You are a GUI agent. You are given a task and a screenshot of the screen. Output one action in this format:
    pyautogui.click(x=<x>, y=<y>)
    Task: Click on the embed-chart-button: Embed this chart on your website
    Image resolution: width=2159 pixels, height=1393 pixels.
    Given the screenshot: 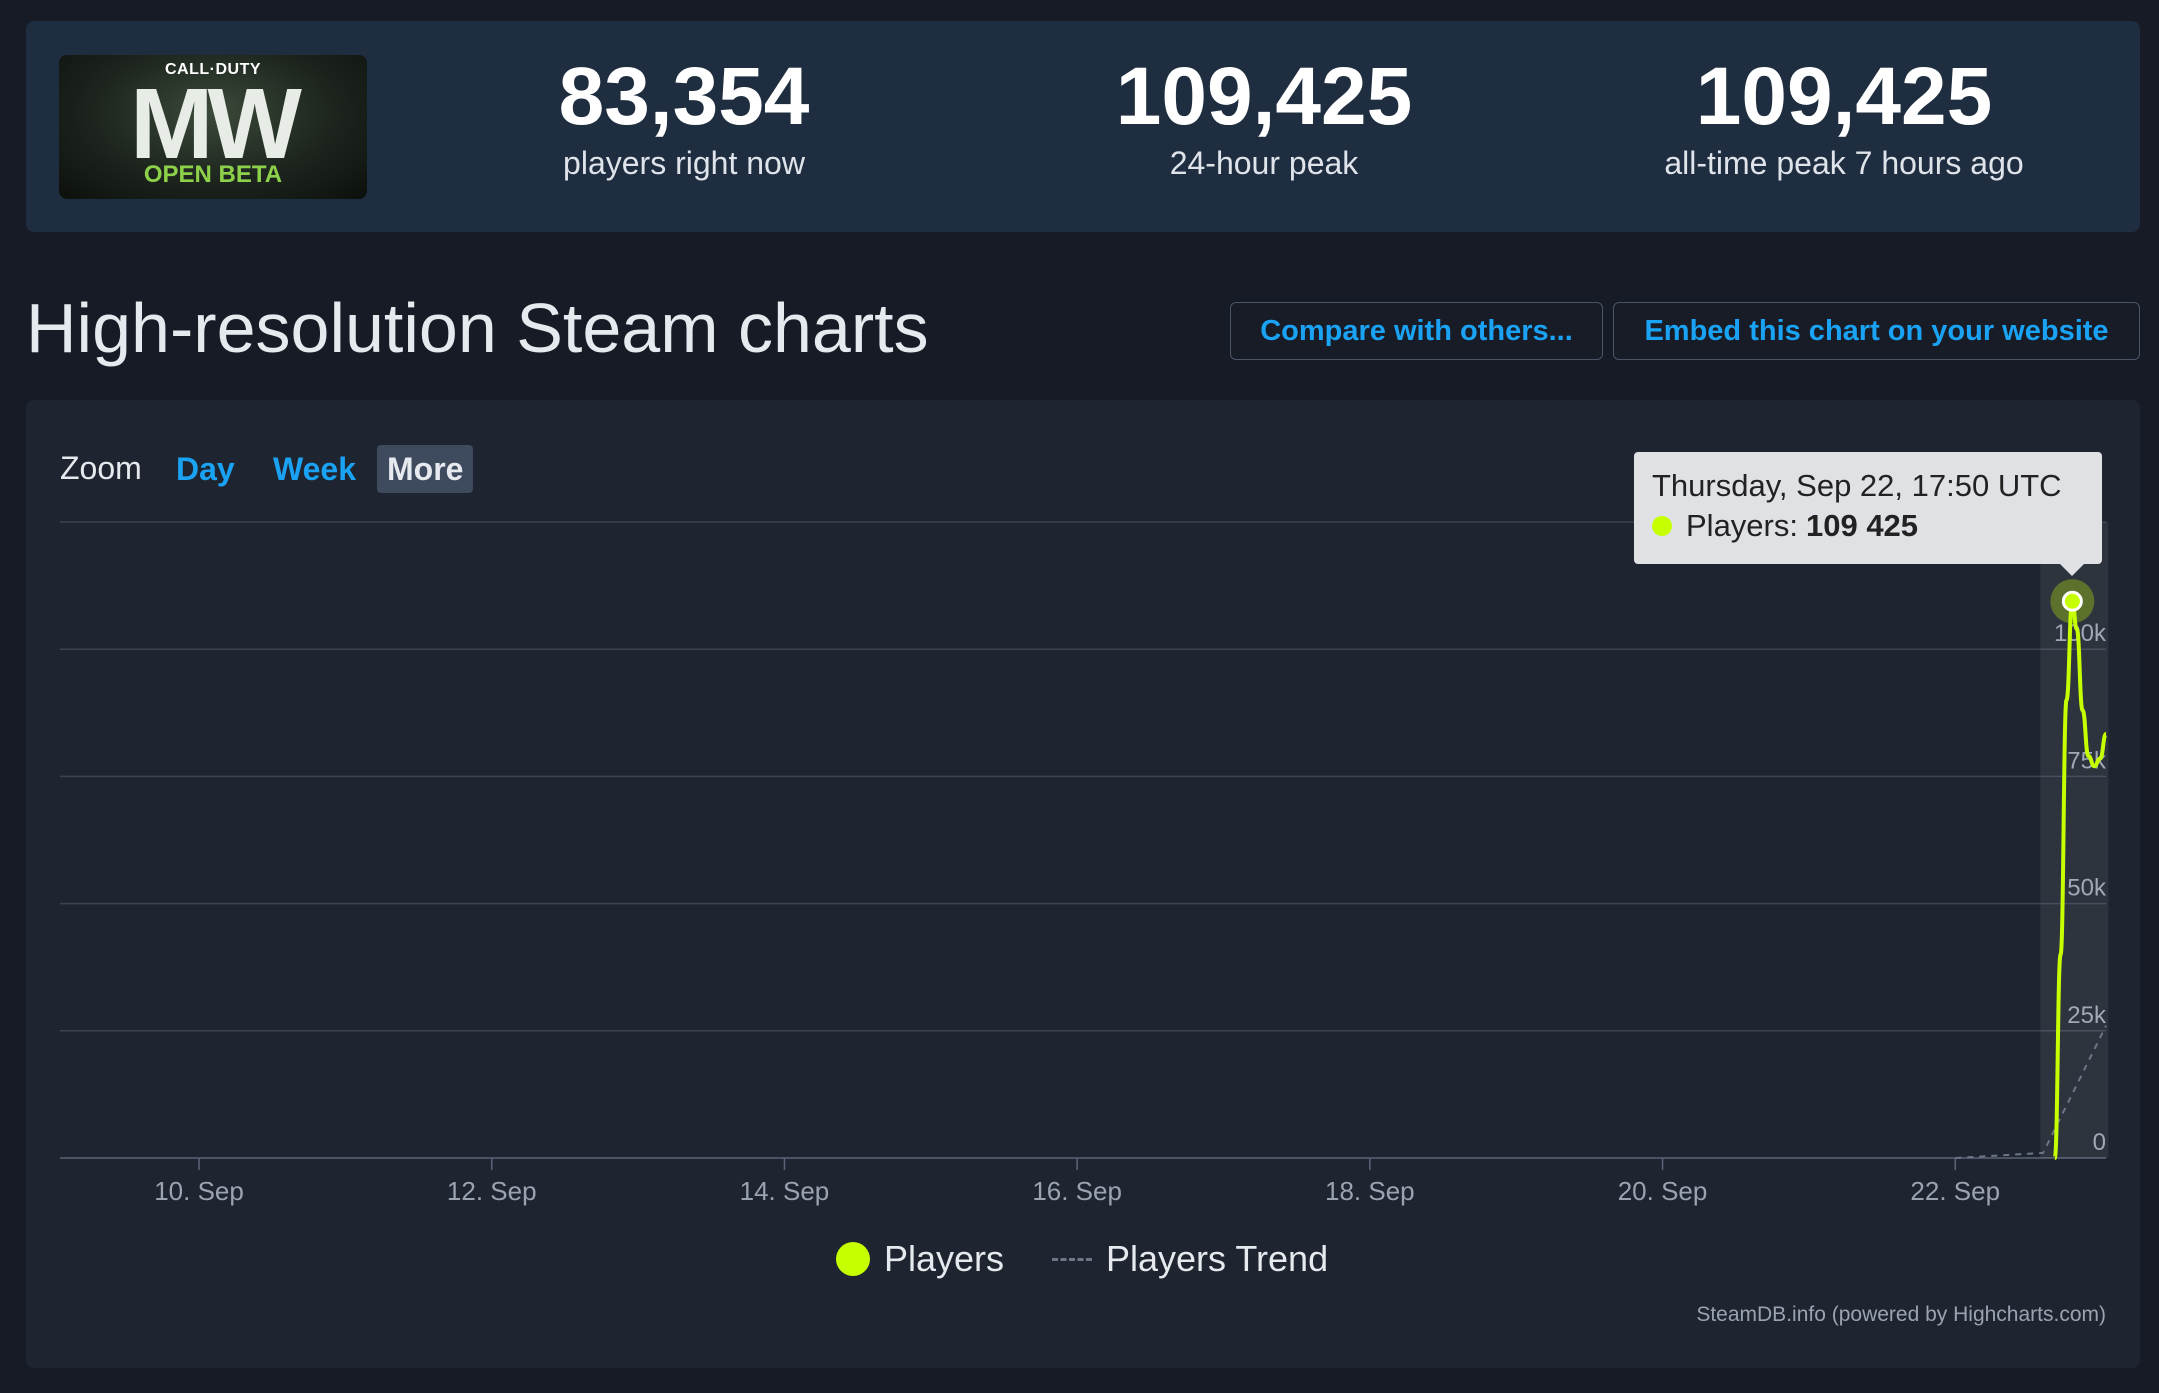 What is the action you would take?
    pyautogui.click(x=1876, y=331)
    